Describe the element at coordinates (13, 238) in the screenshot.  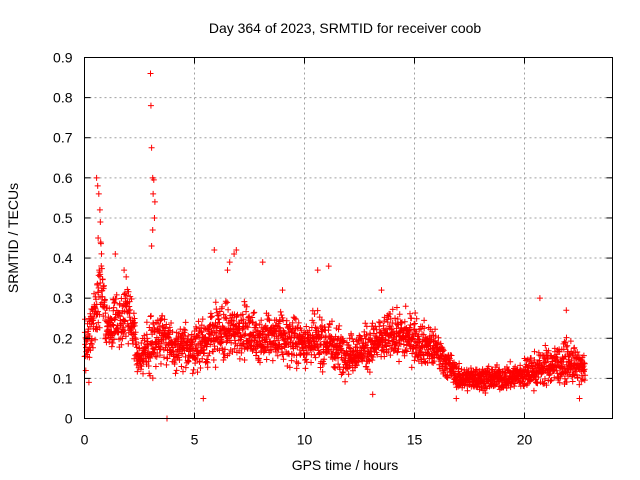
I see `y-axis-title: SRMTID / TECUs` at that location.